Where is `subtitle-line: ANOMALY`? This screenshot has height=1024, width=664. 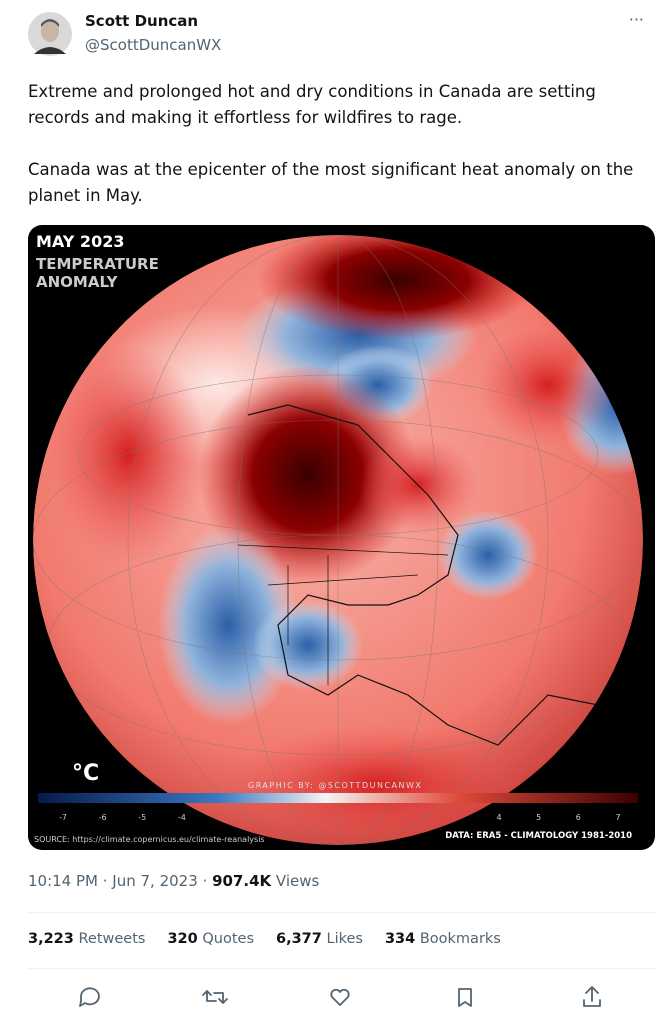
subtitle-line: ANOMALY is located at coordinates (77, 282).